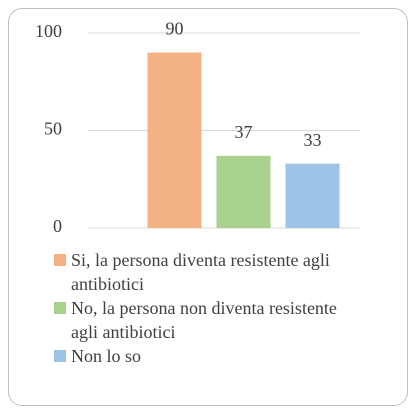  Describe the element at coordinates (106, 356) in the screenshot. I see `legend-label: Non lo so` at that location.